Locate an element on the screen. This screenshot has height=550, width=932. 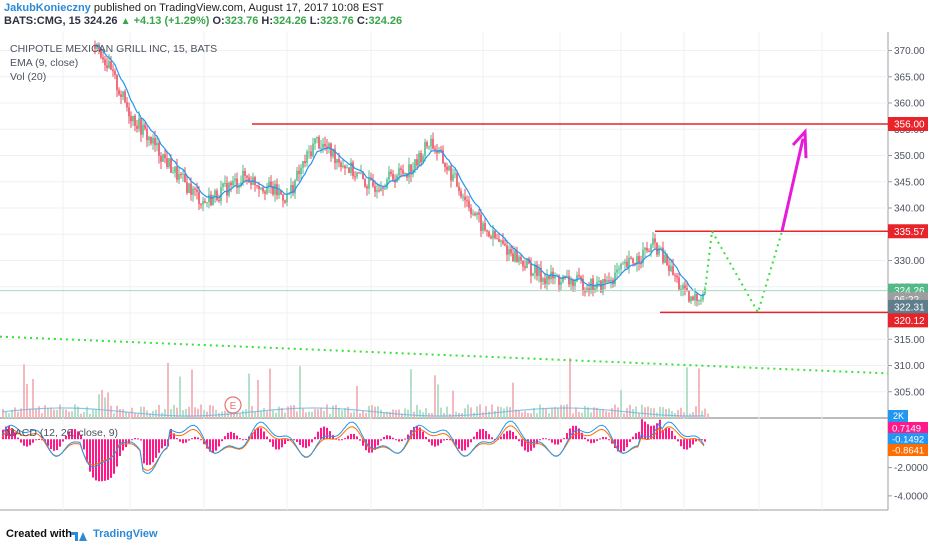
author-link: JakubKonieczny is located at coordinates (47, 8).